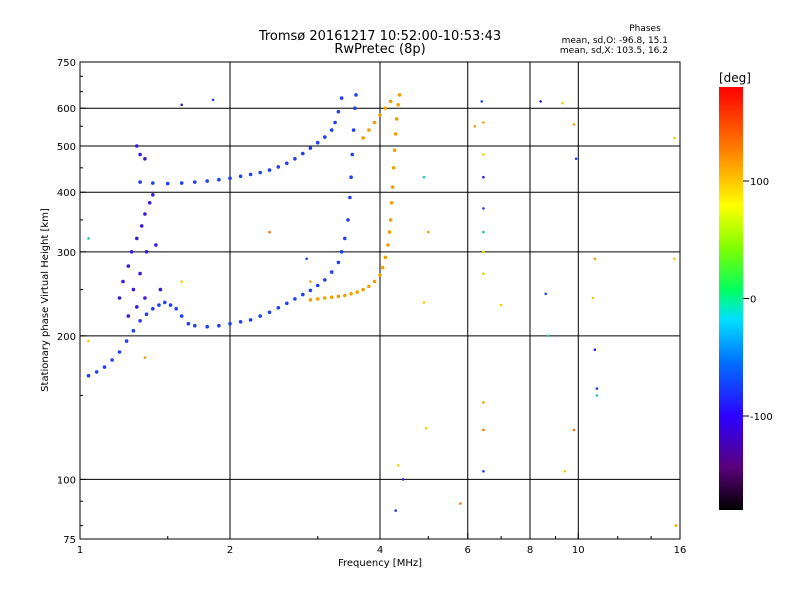 The image size is (800, 600). What do you see at coordinates (379, 49) in the screenshot?
I see `chart-subtitle: RwPretec (8p)` at bounding box center [379, 49].